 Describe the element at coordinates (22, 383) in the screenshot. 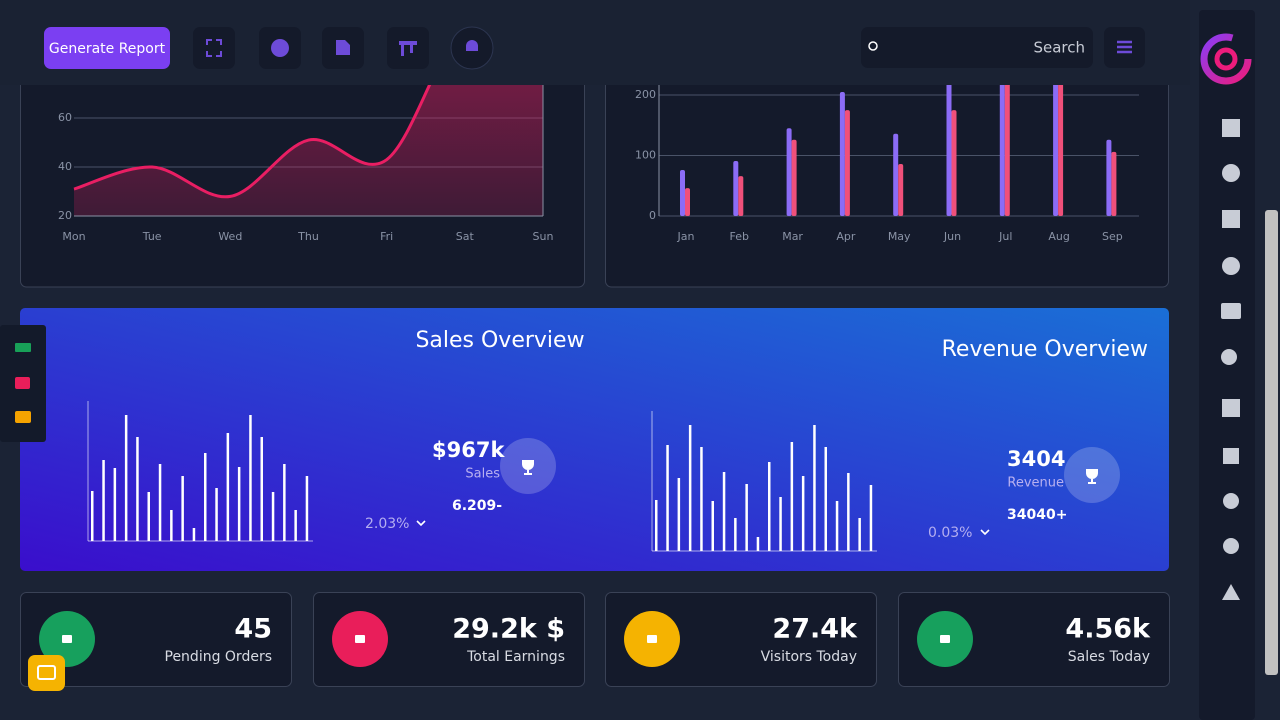

I see `image-icon` at that location.